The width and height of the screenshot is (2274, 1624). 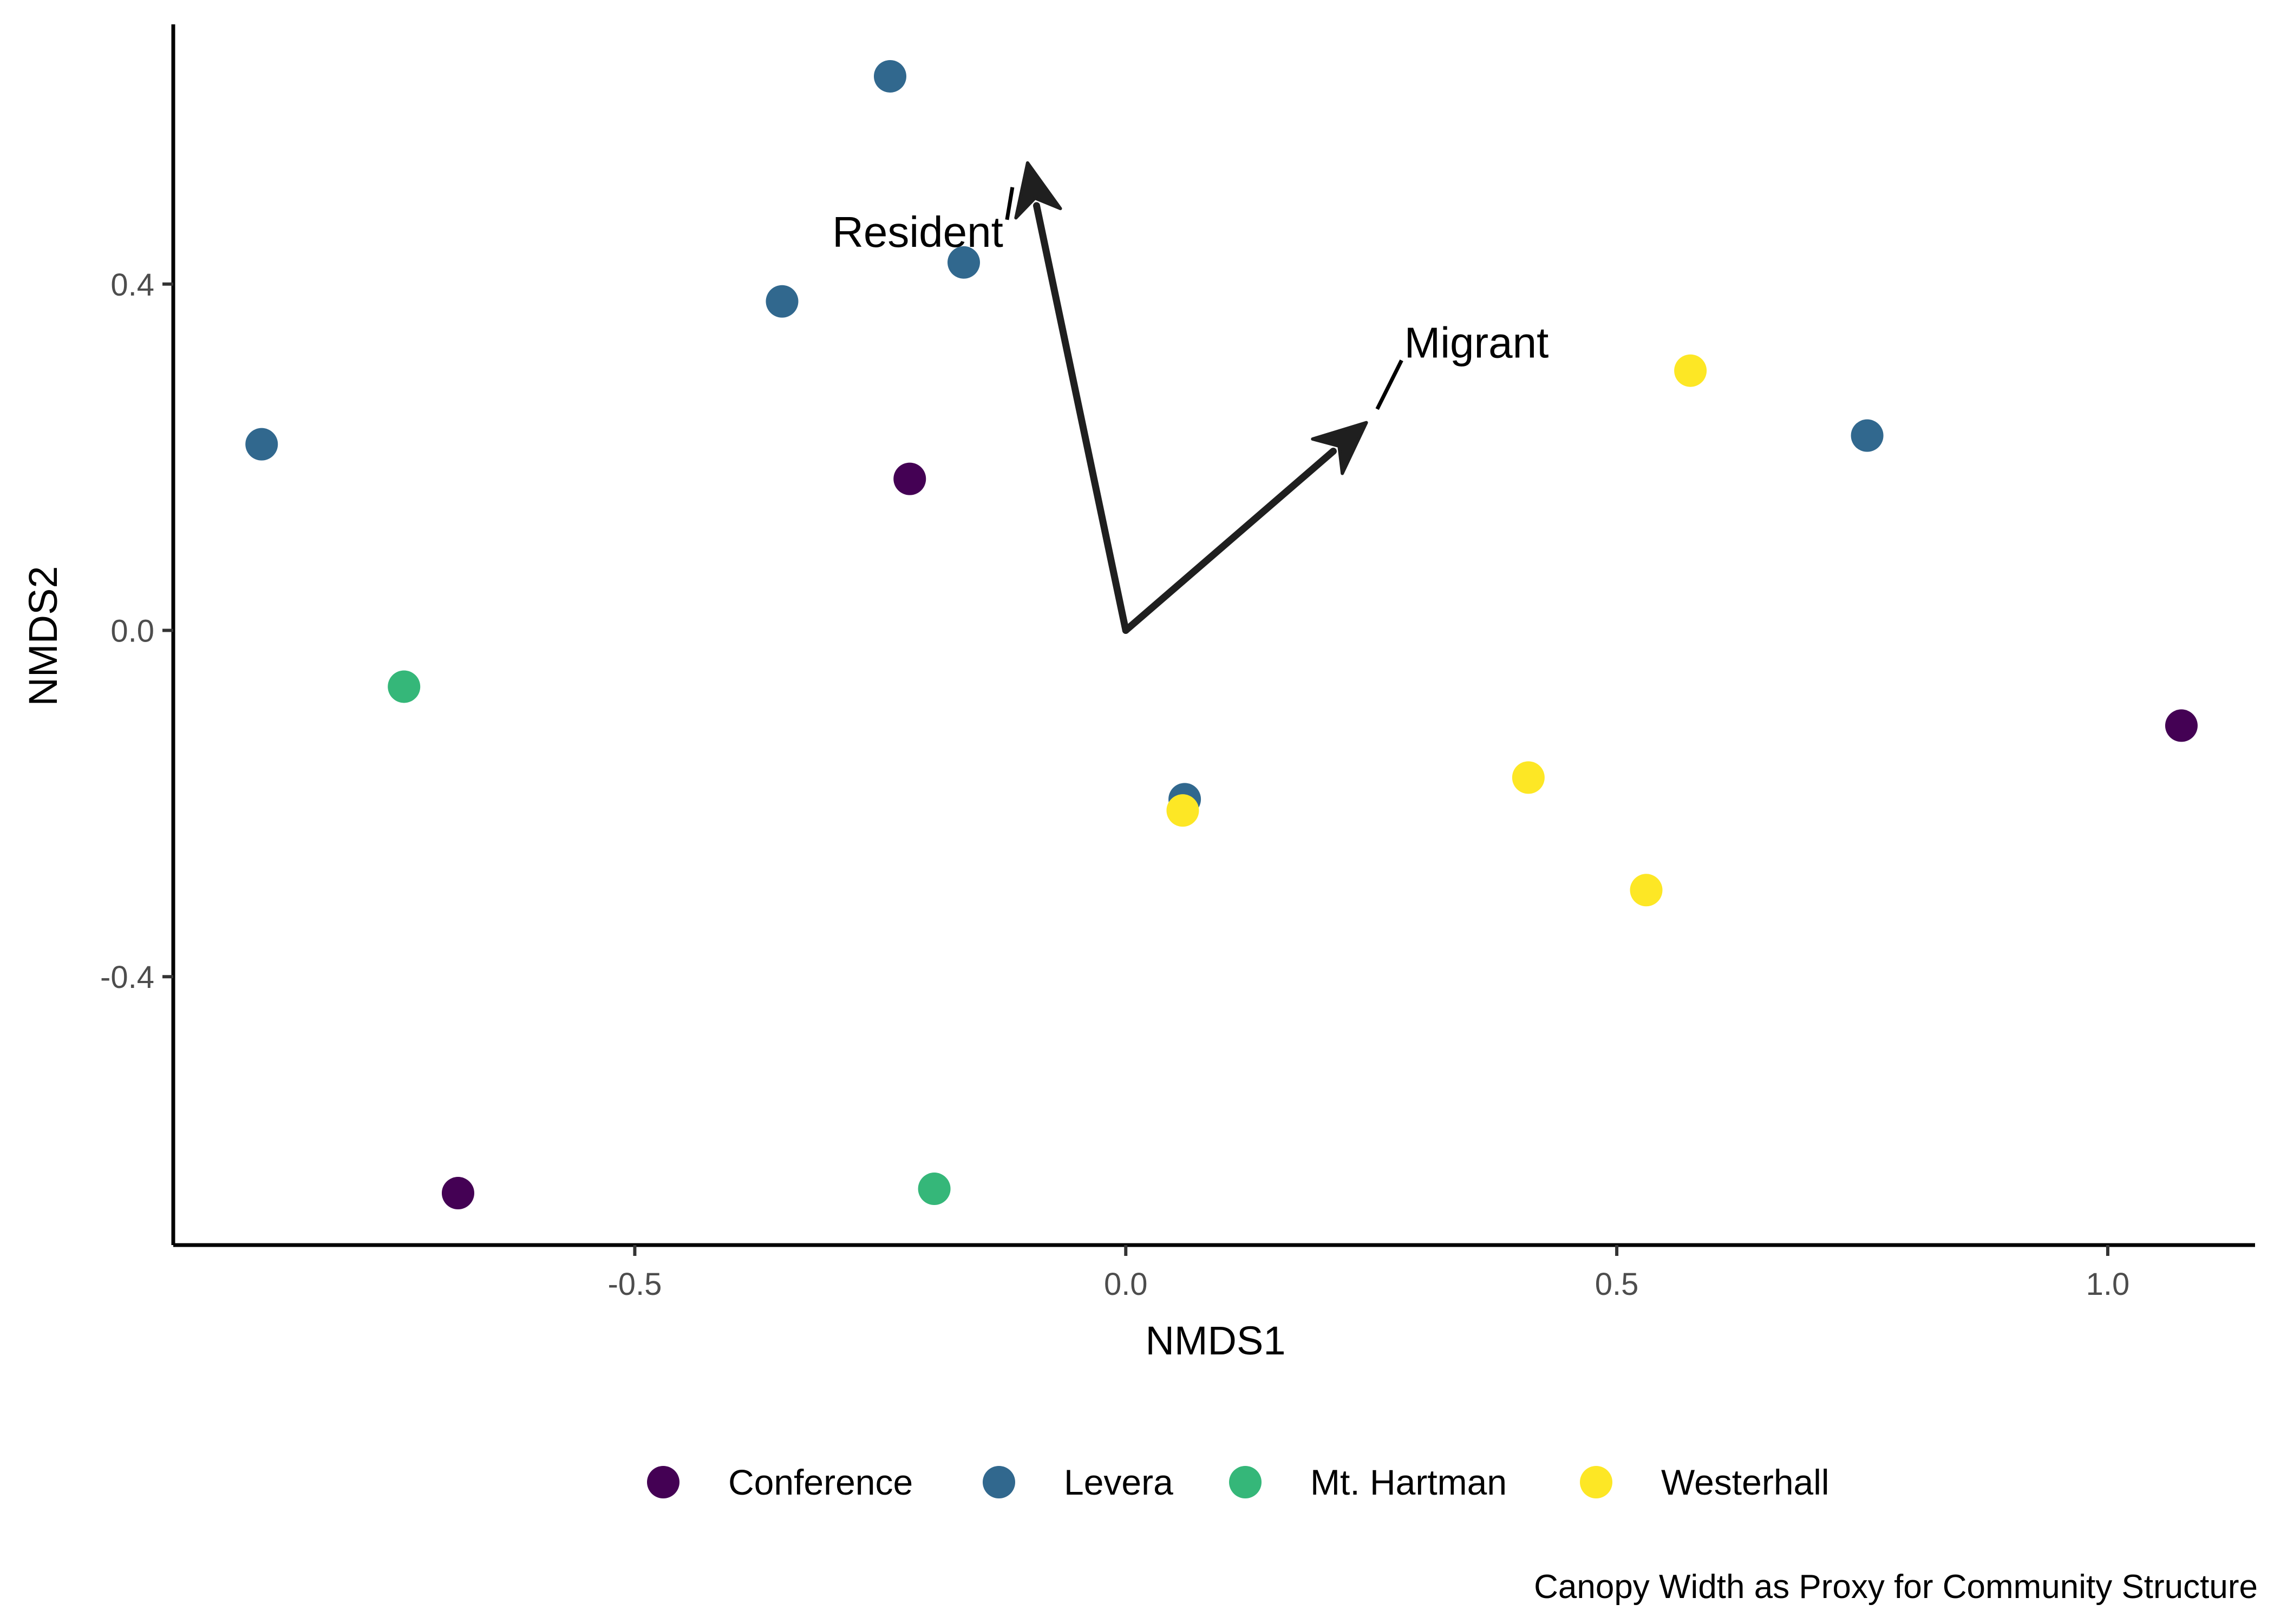 What do you see at coordinates (821, 1482) in the screenshot?
I see `legend-label-conference: Conference` at bounding box center [821, 1482].